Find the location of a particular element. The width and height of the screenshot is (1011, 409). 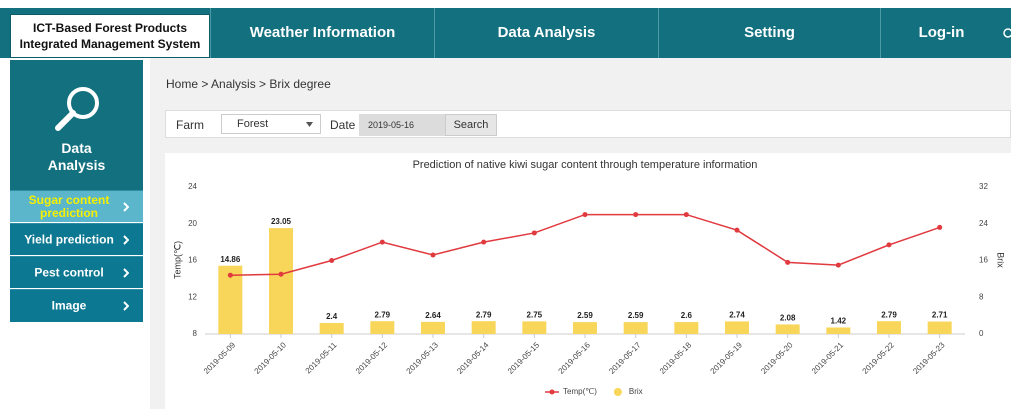

y-tick-label: 16 is located at coordinates (192, 260).